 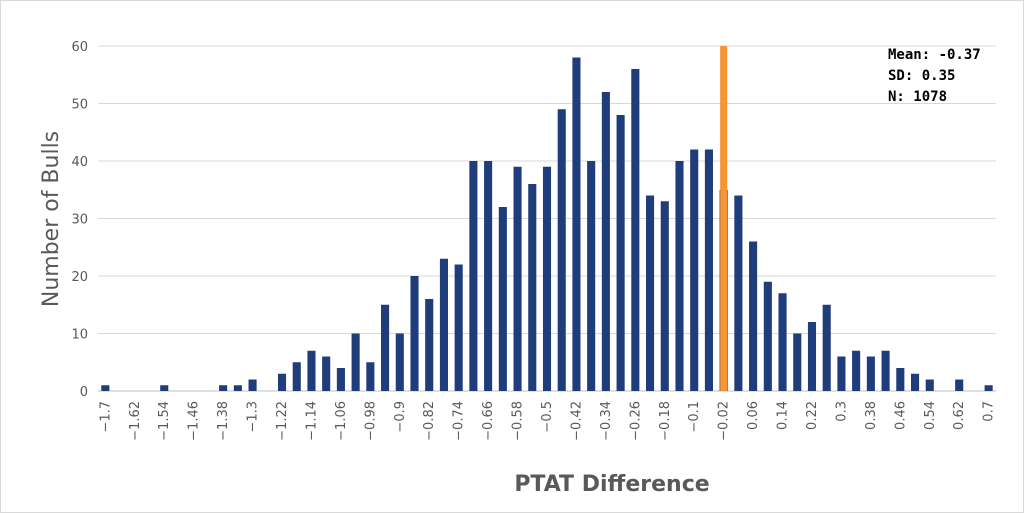 What do you see at coordinates (164, 421) in the screenshot?
I see `x-tick-label: −1.54` at bounding box center [164, 421].